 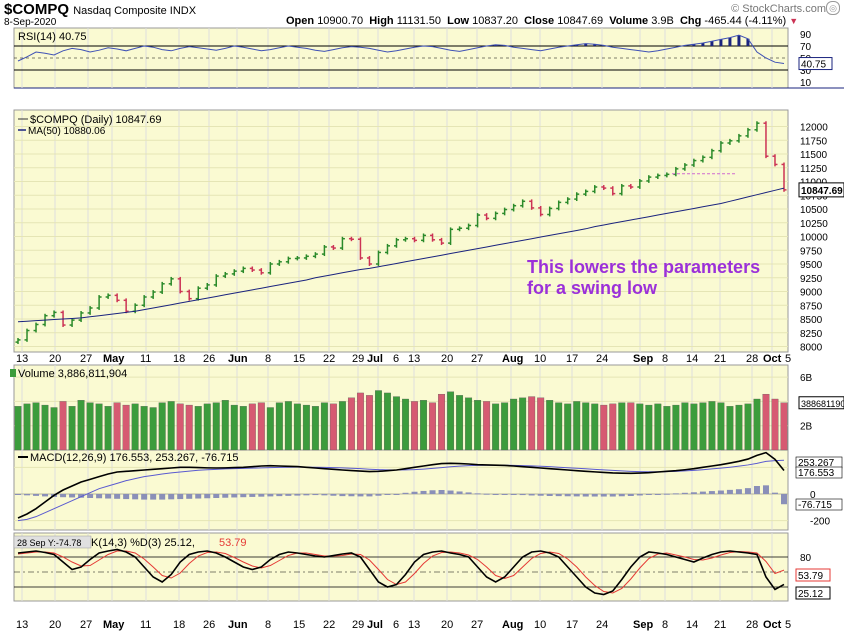 I want to click on price-tick-label: 8000, so click(x=811, y=348).